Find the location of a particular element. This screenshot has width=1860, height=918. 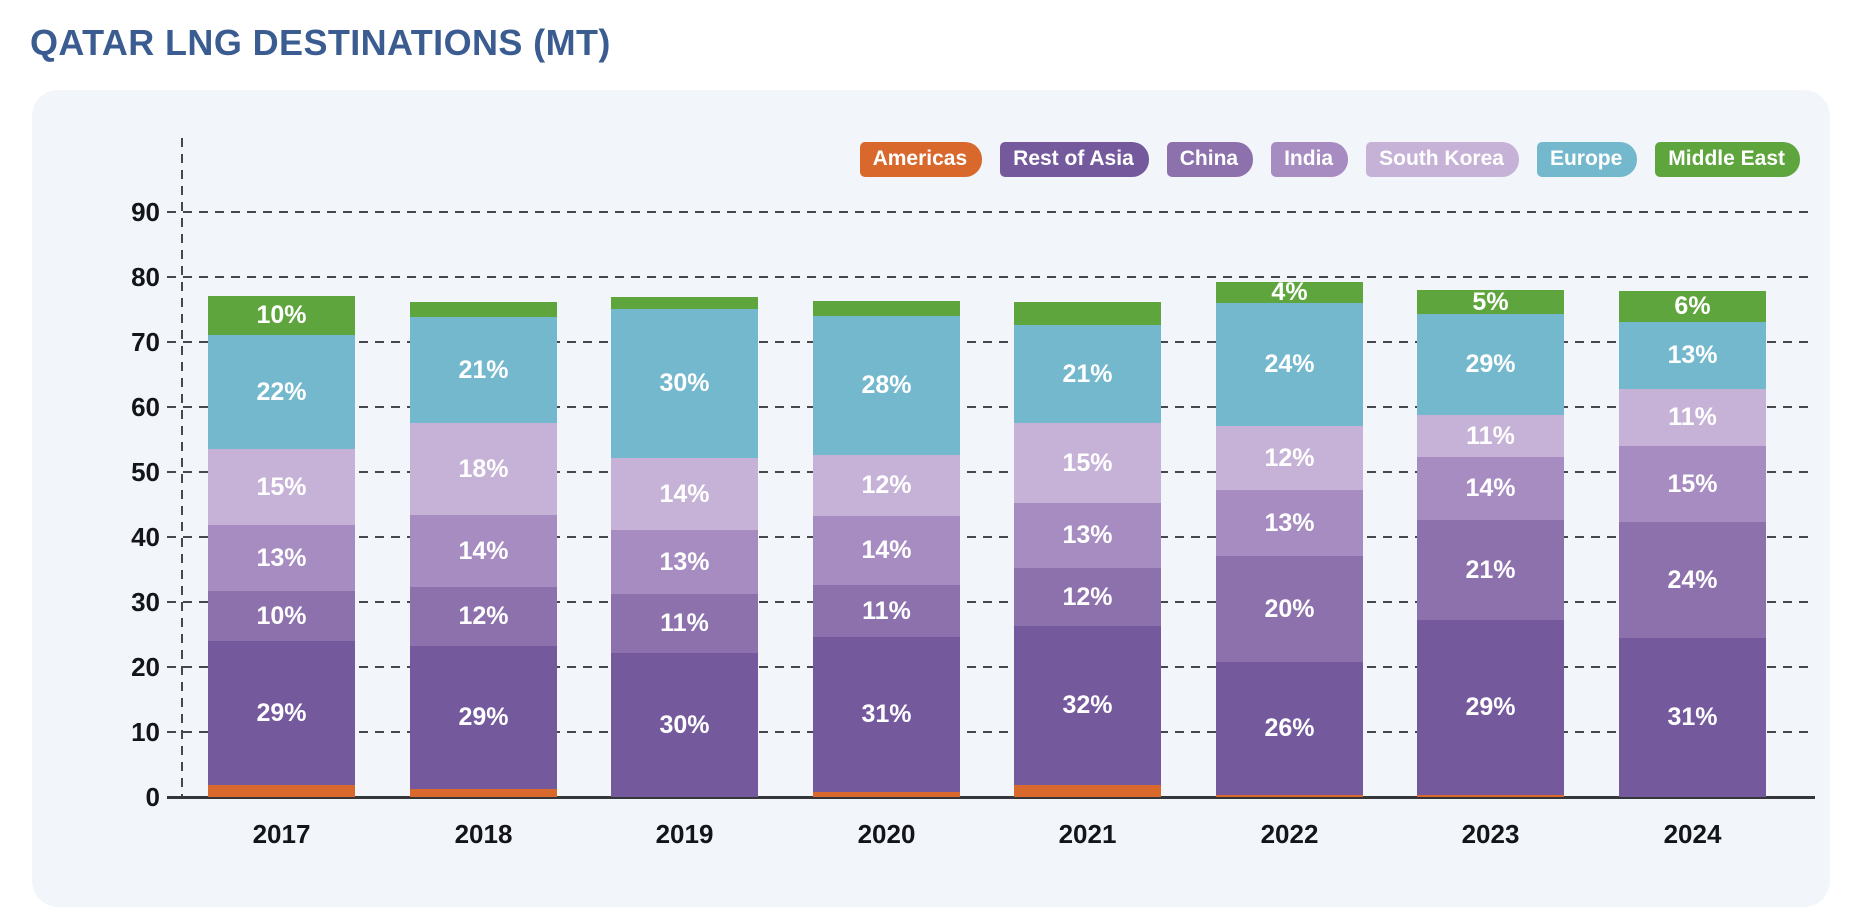

segment-middle-east-2024: 6% is located at coordinates (1692, 306).